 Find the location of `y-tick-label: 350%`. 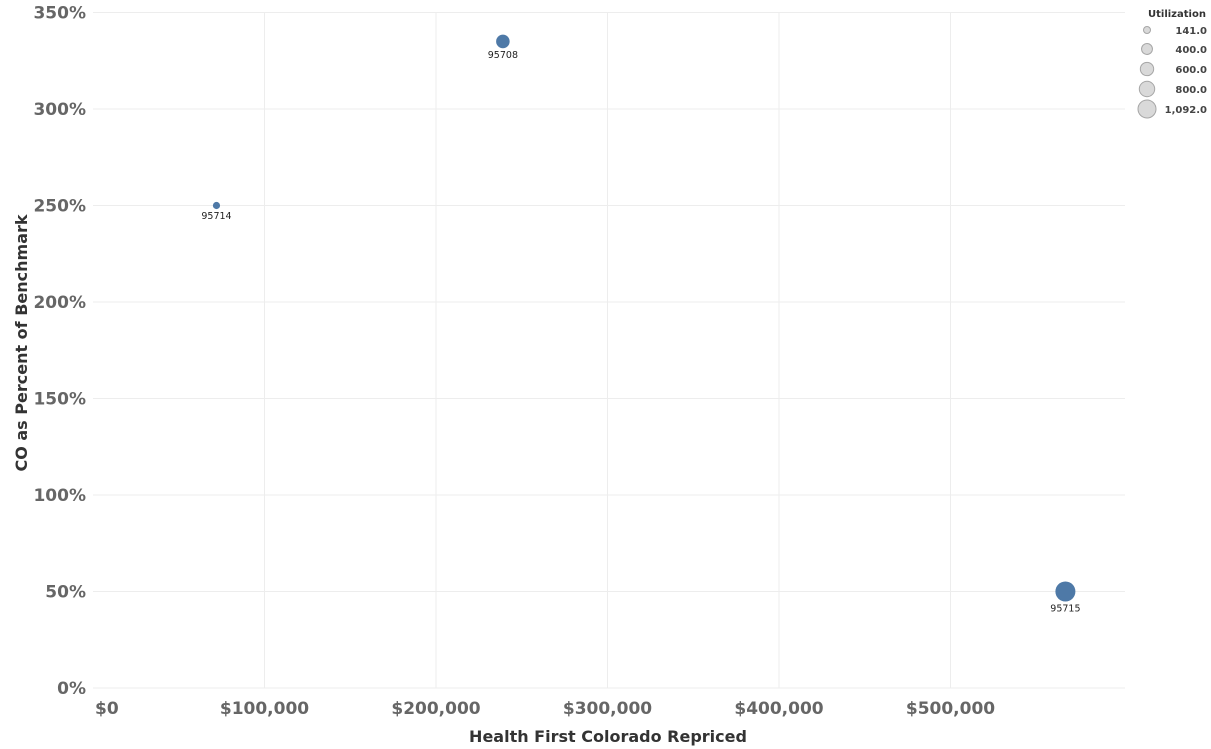

y-tick-label: 350% is located at coordinates (59, 14).